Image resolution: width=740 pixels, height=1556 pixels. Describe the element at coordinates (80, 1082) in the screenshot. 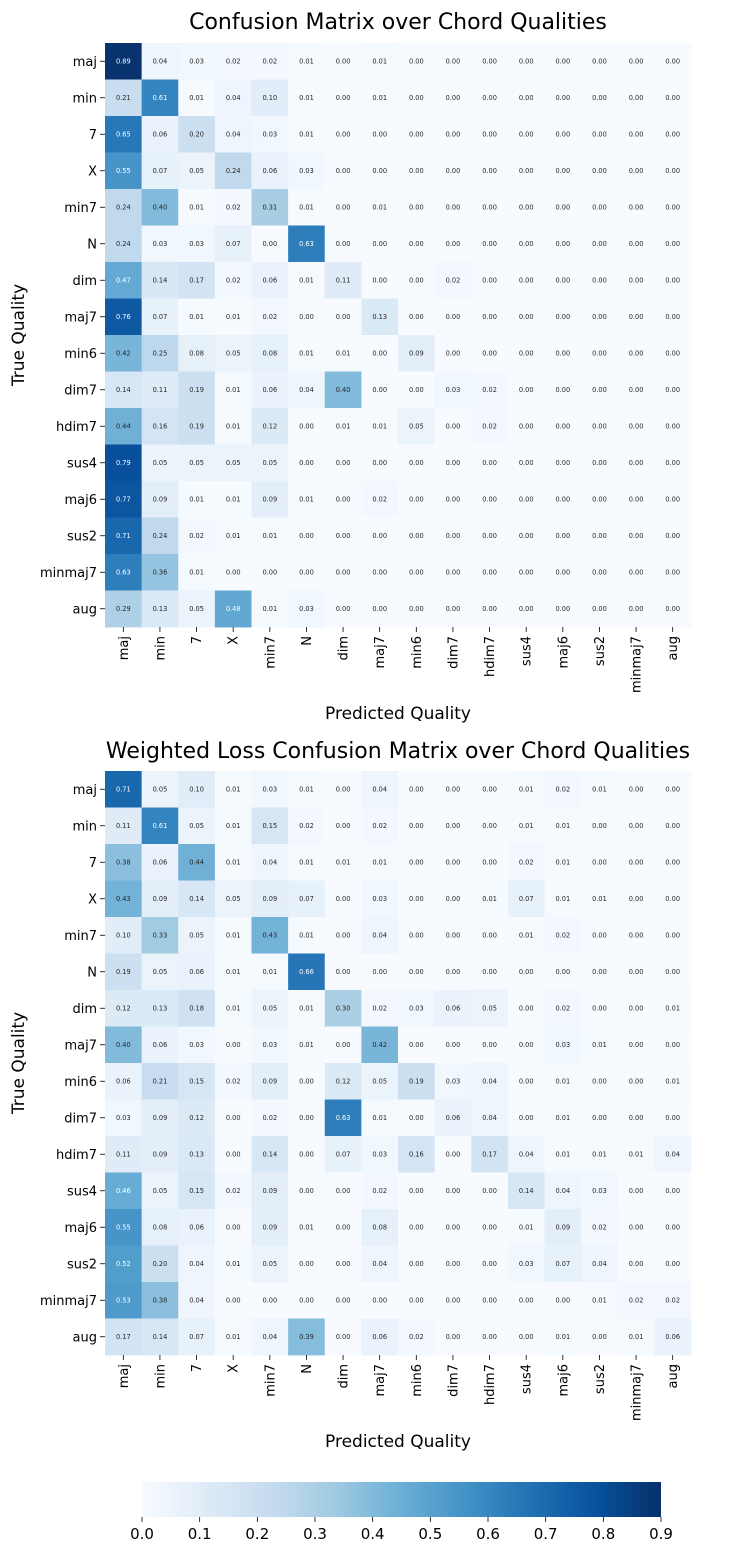

I see `y-tick-label: min6` at that location.